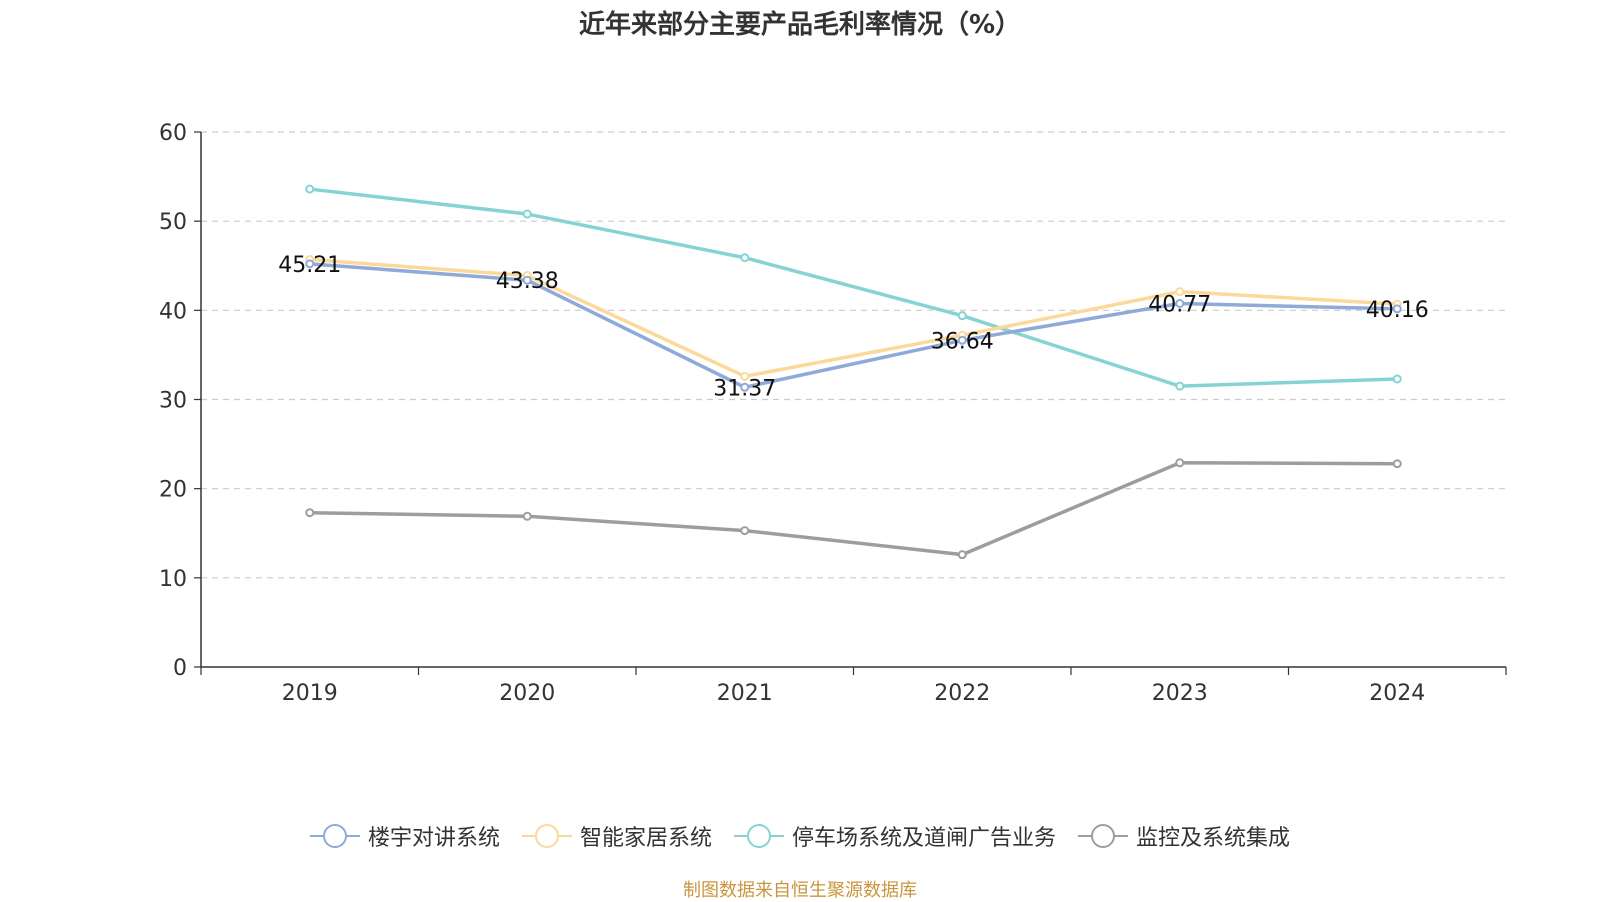 This screenshot has width=1600, height=902. What do you see at coordinates (745, 693) in the screenshot?
I see `x-tick-label: 2021` at bounding box center [745, 693].